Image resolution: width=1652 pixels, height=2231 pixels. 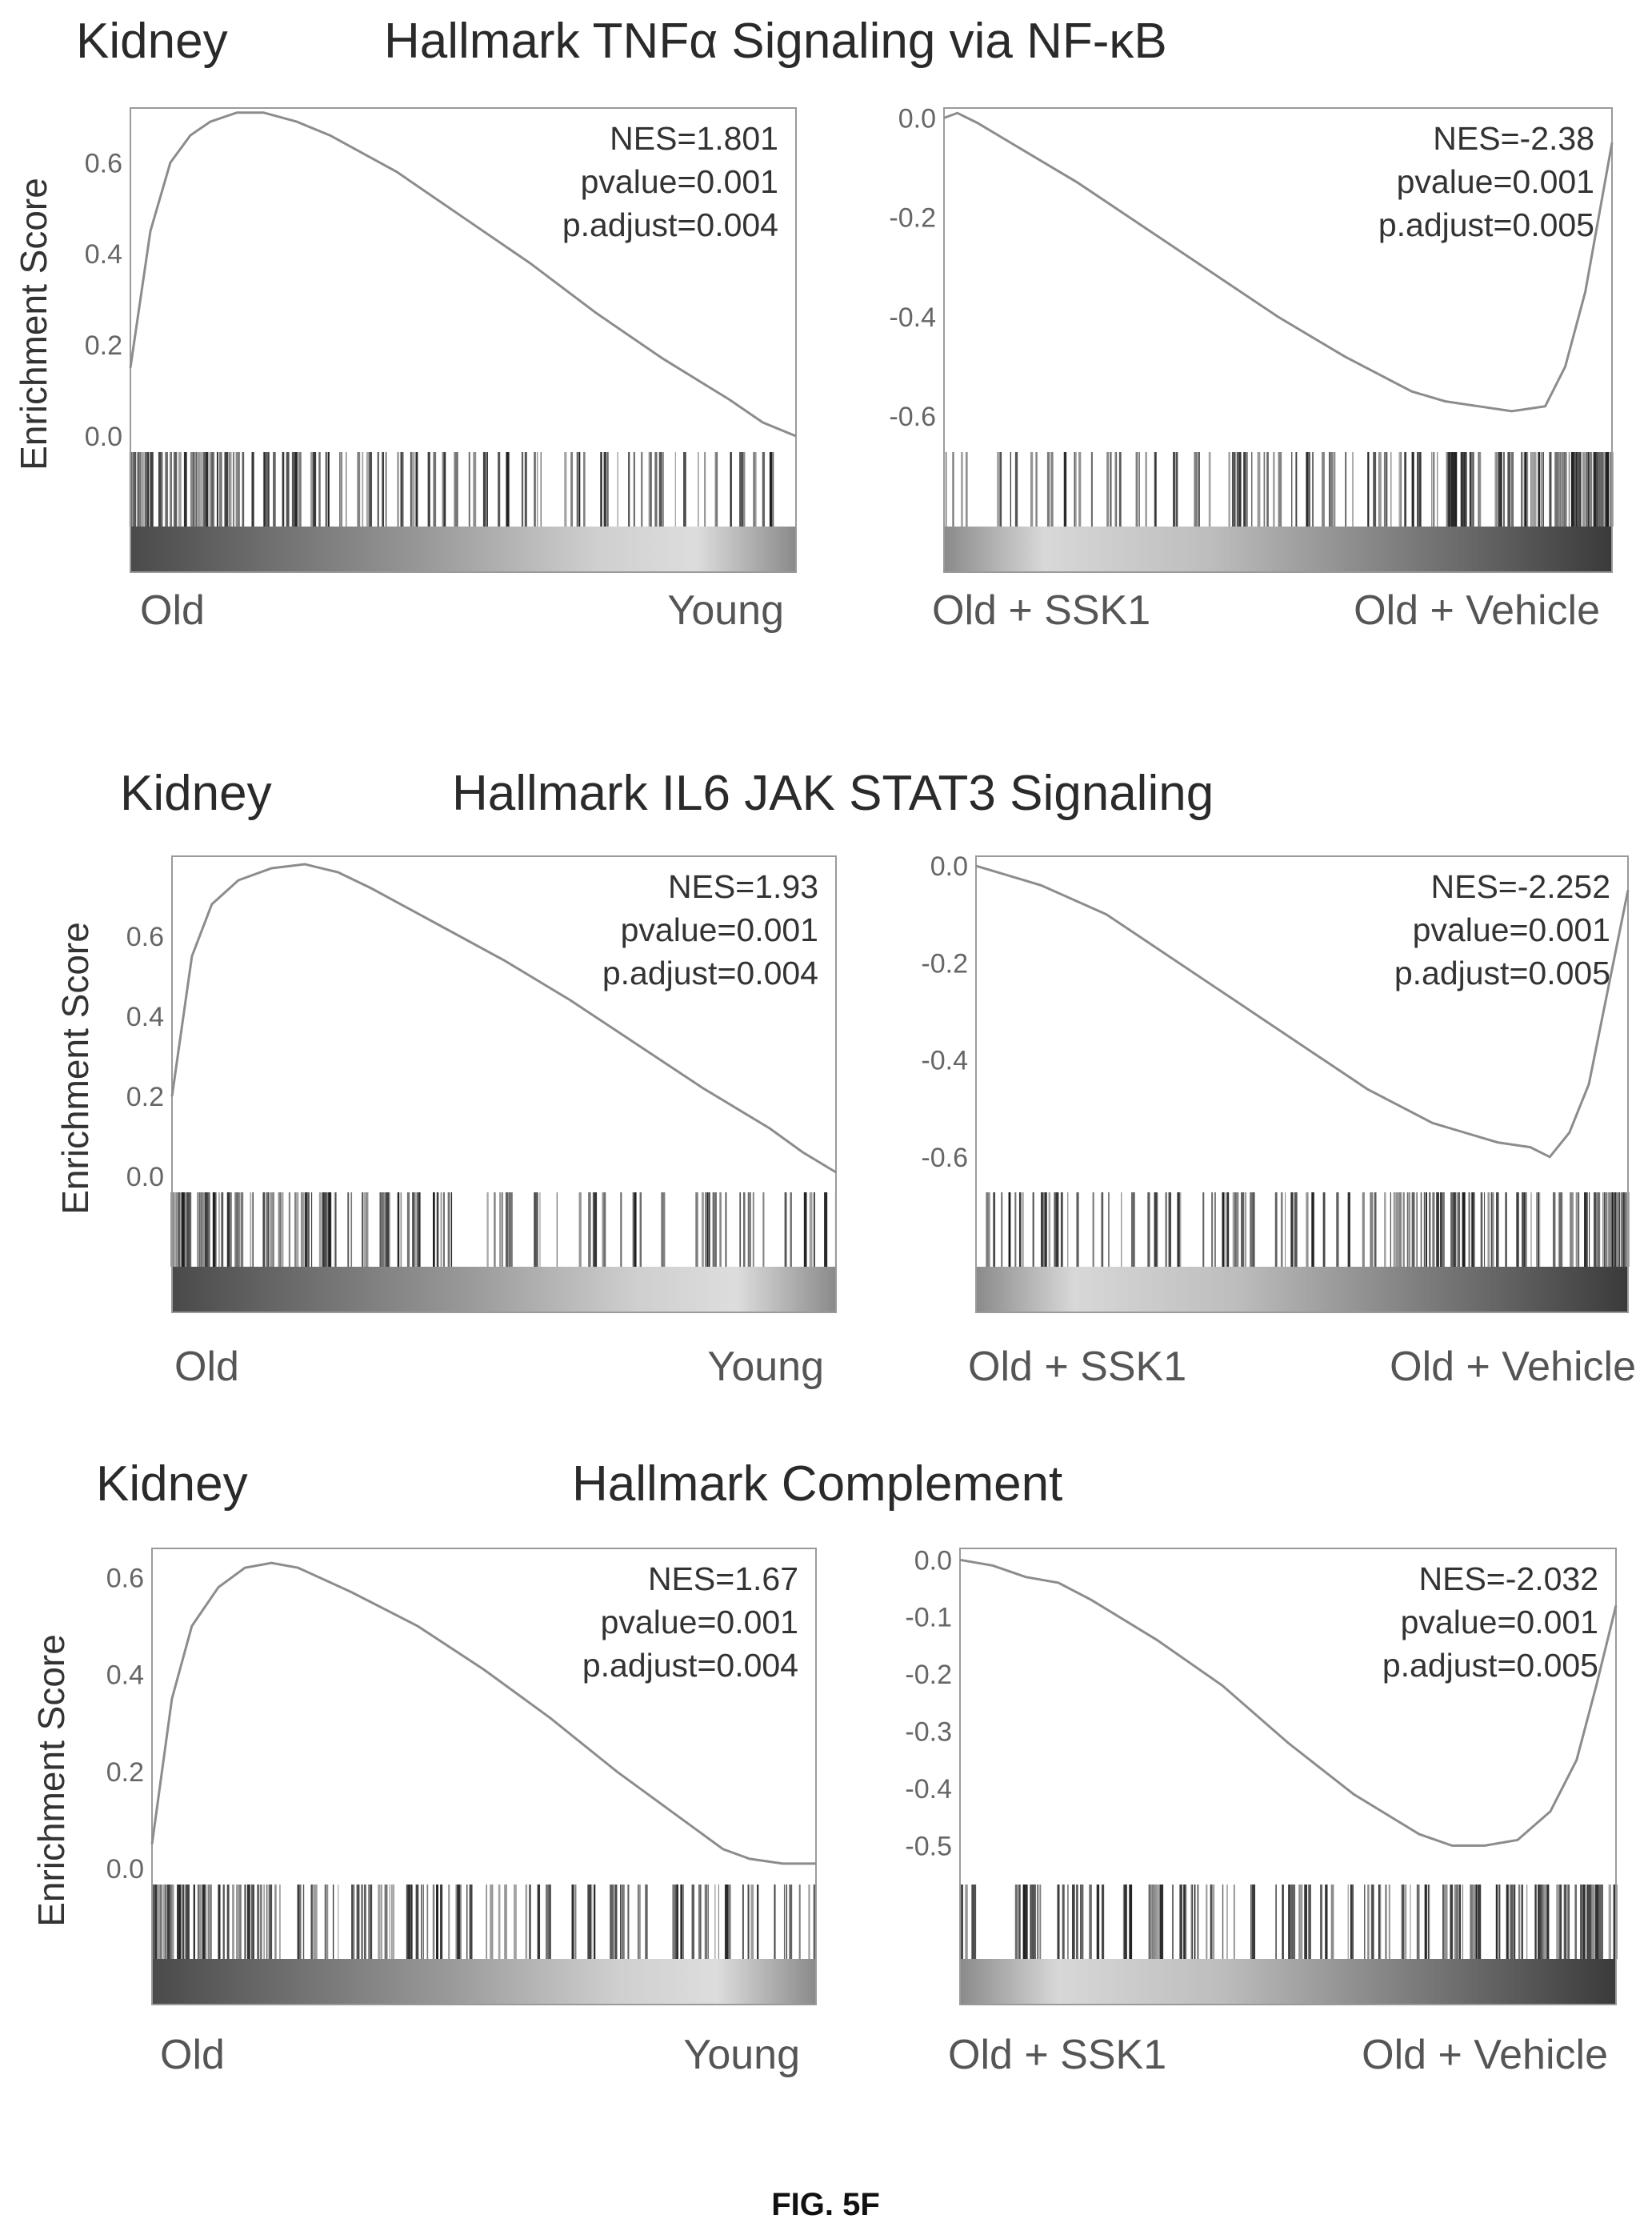 I want to click on stat-annotation: NES=1.801, so click(x=694, y=138).